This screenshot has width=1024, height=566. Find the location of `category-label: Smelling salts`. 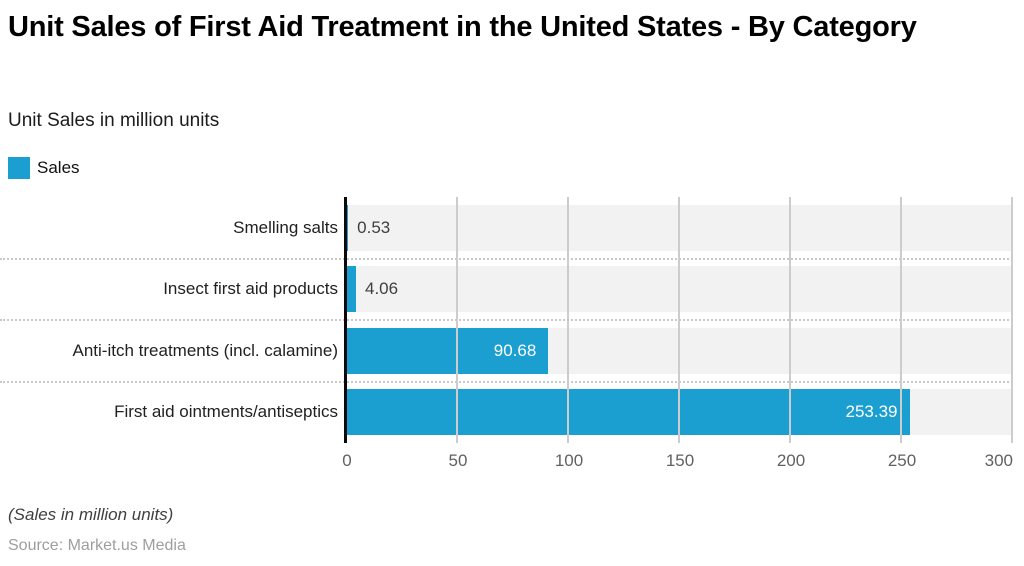

category-label: Smelling salts is located at coordinates (285, 227).